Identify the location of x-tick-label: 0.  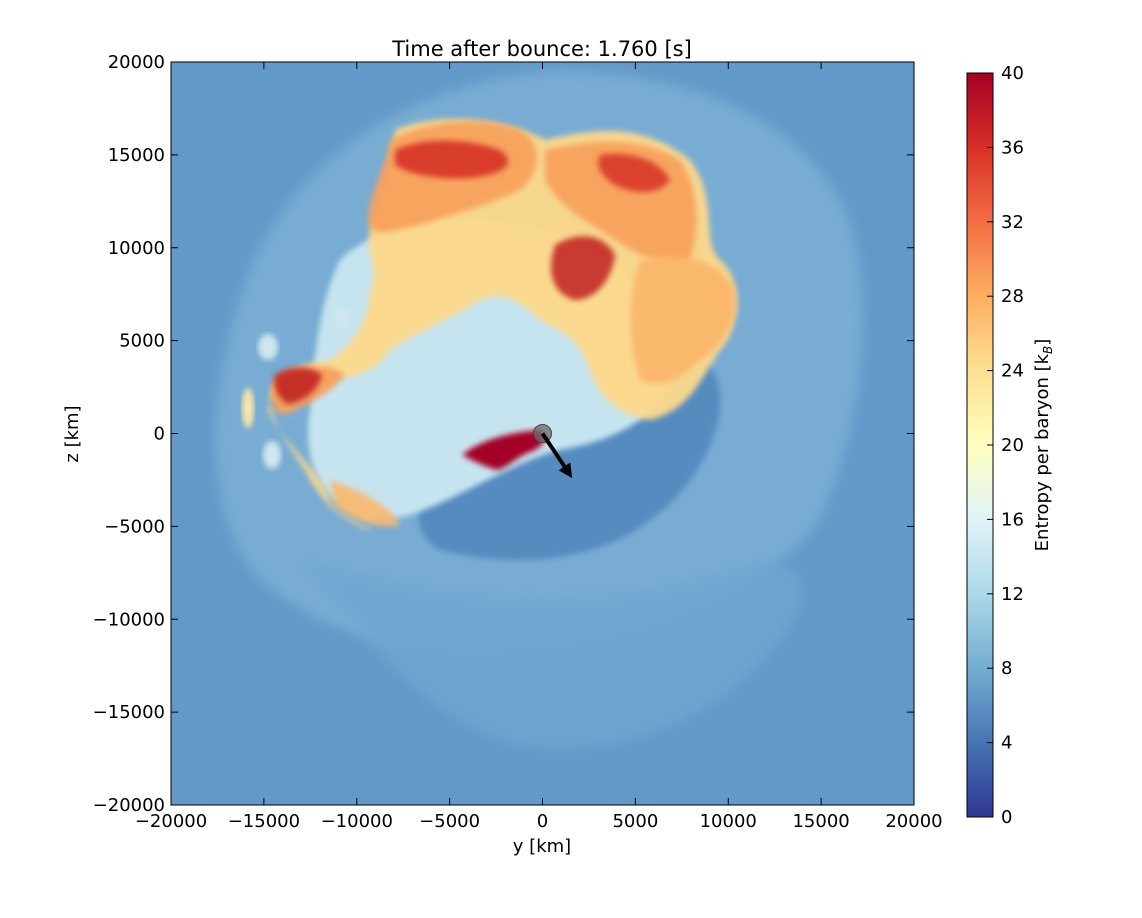
(542, 821).